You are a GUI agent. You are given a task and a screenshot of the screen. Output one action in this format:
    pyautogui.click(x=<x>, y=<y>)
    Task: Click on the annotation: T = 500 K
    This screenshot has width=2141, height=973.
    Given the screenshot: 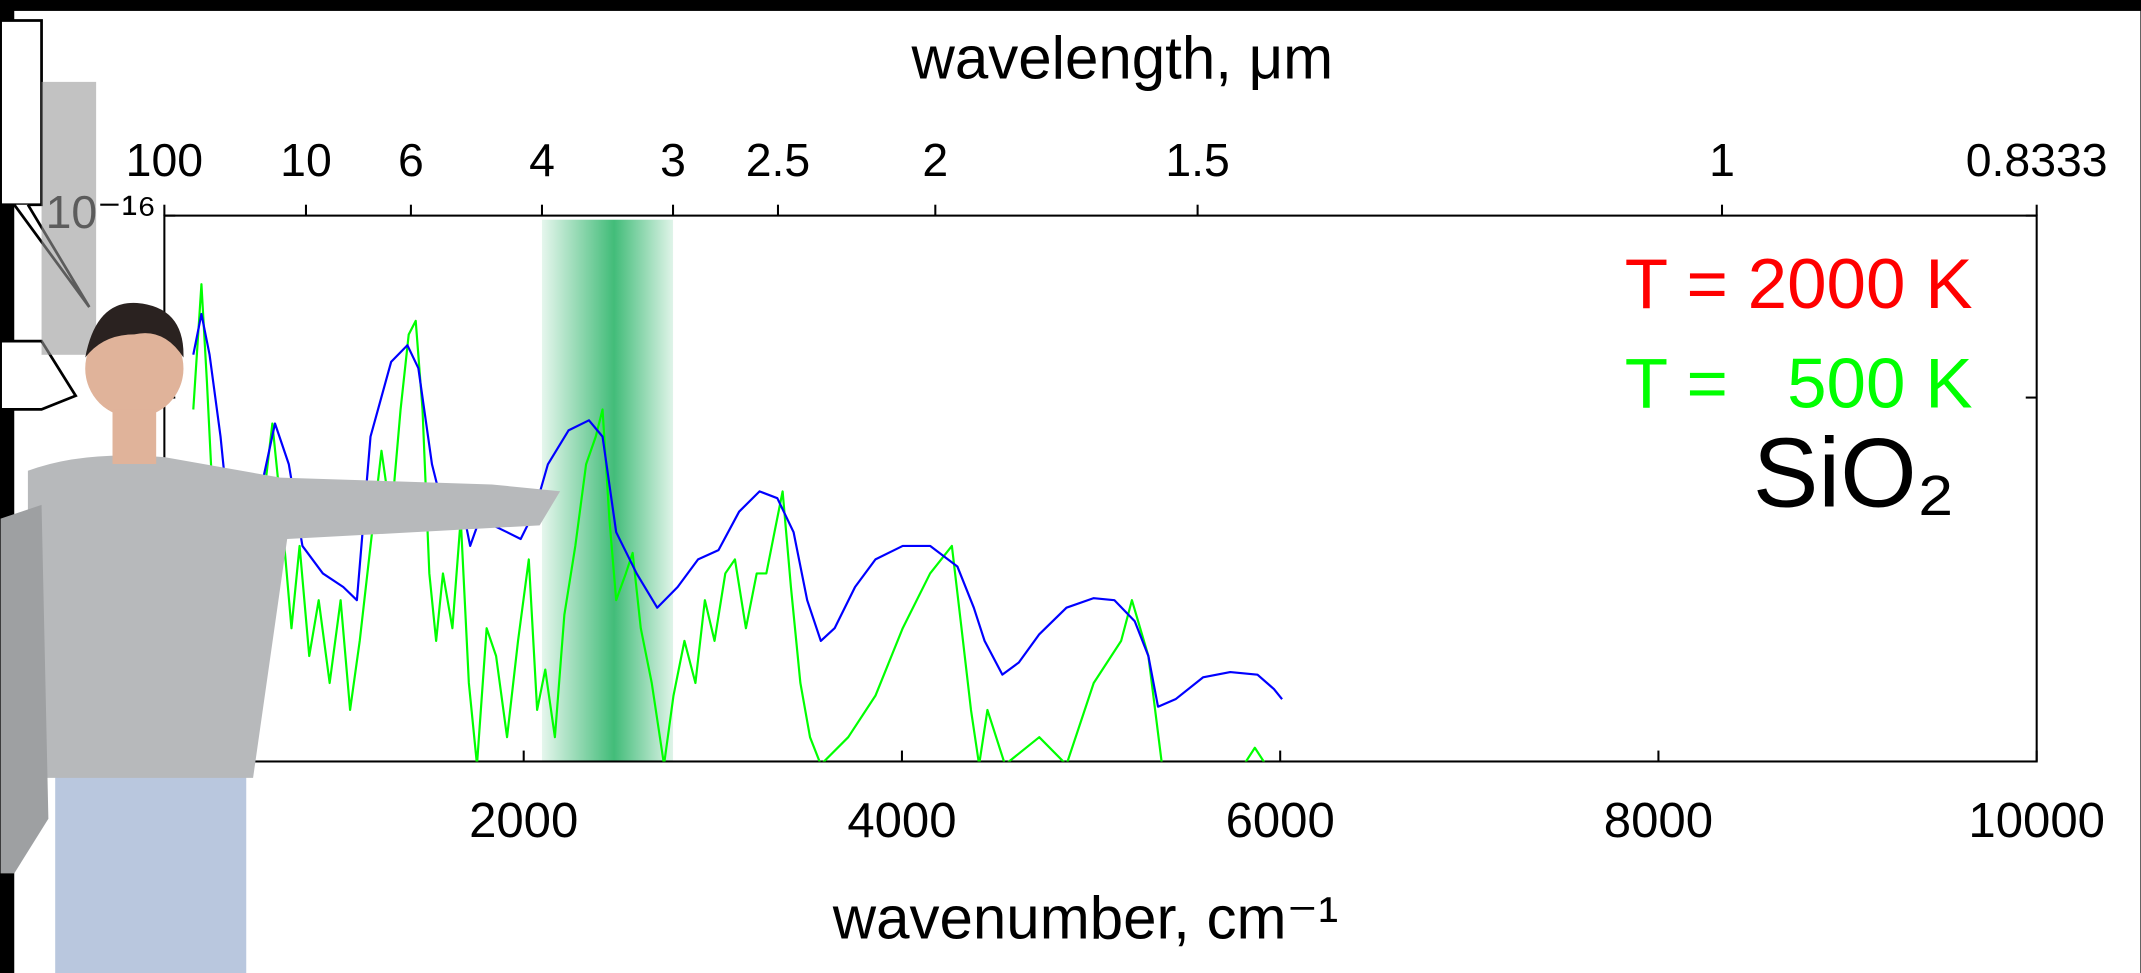 What is the action you would take?
    pyautogui.click(x=1799, y=384)
    